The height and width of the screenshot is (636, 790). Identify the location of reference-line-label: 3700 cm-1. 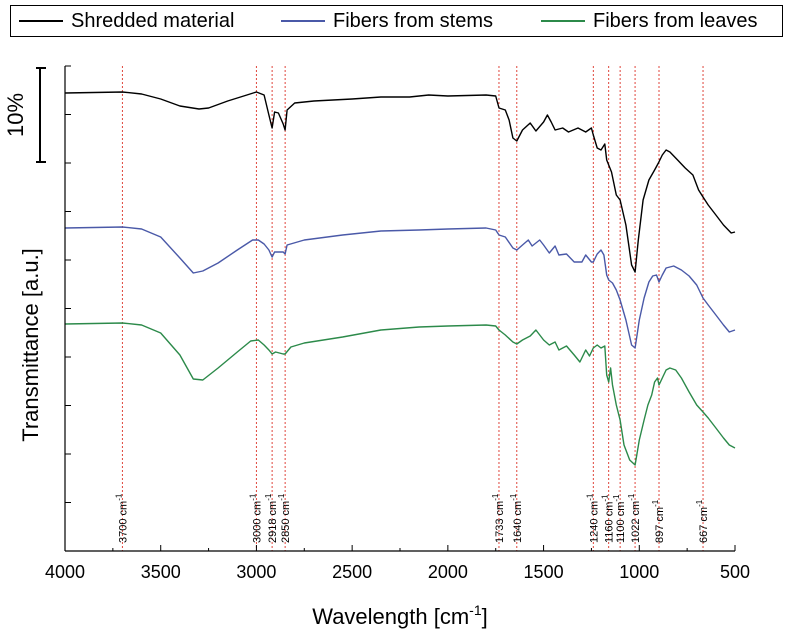
(121, 518).